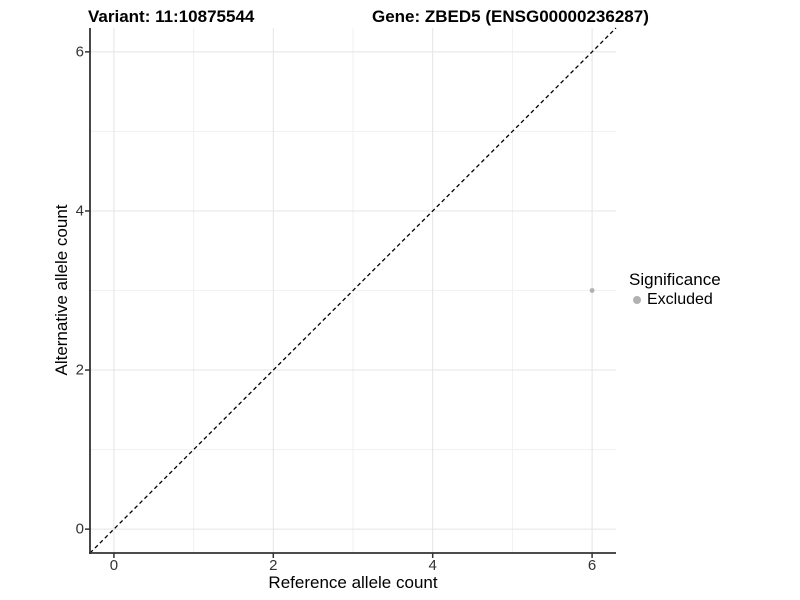 The image size is (800, 600). I want to click on y-tick-label: 4, so click(79, 211).